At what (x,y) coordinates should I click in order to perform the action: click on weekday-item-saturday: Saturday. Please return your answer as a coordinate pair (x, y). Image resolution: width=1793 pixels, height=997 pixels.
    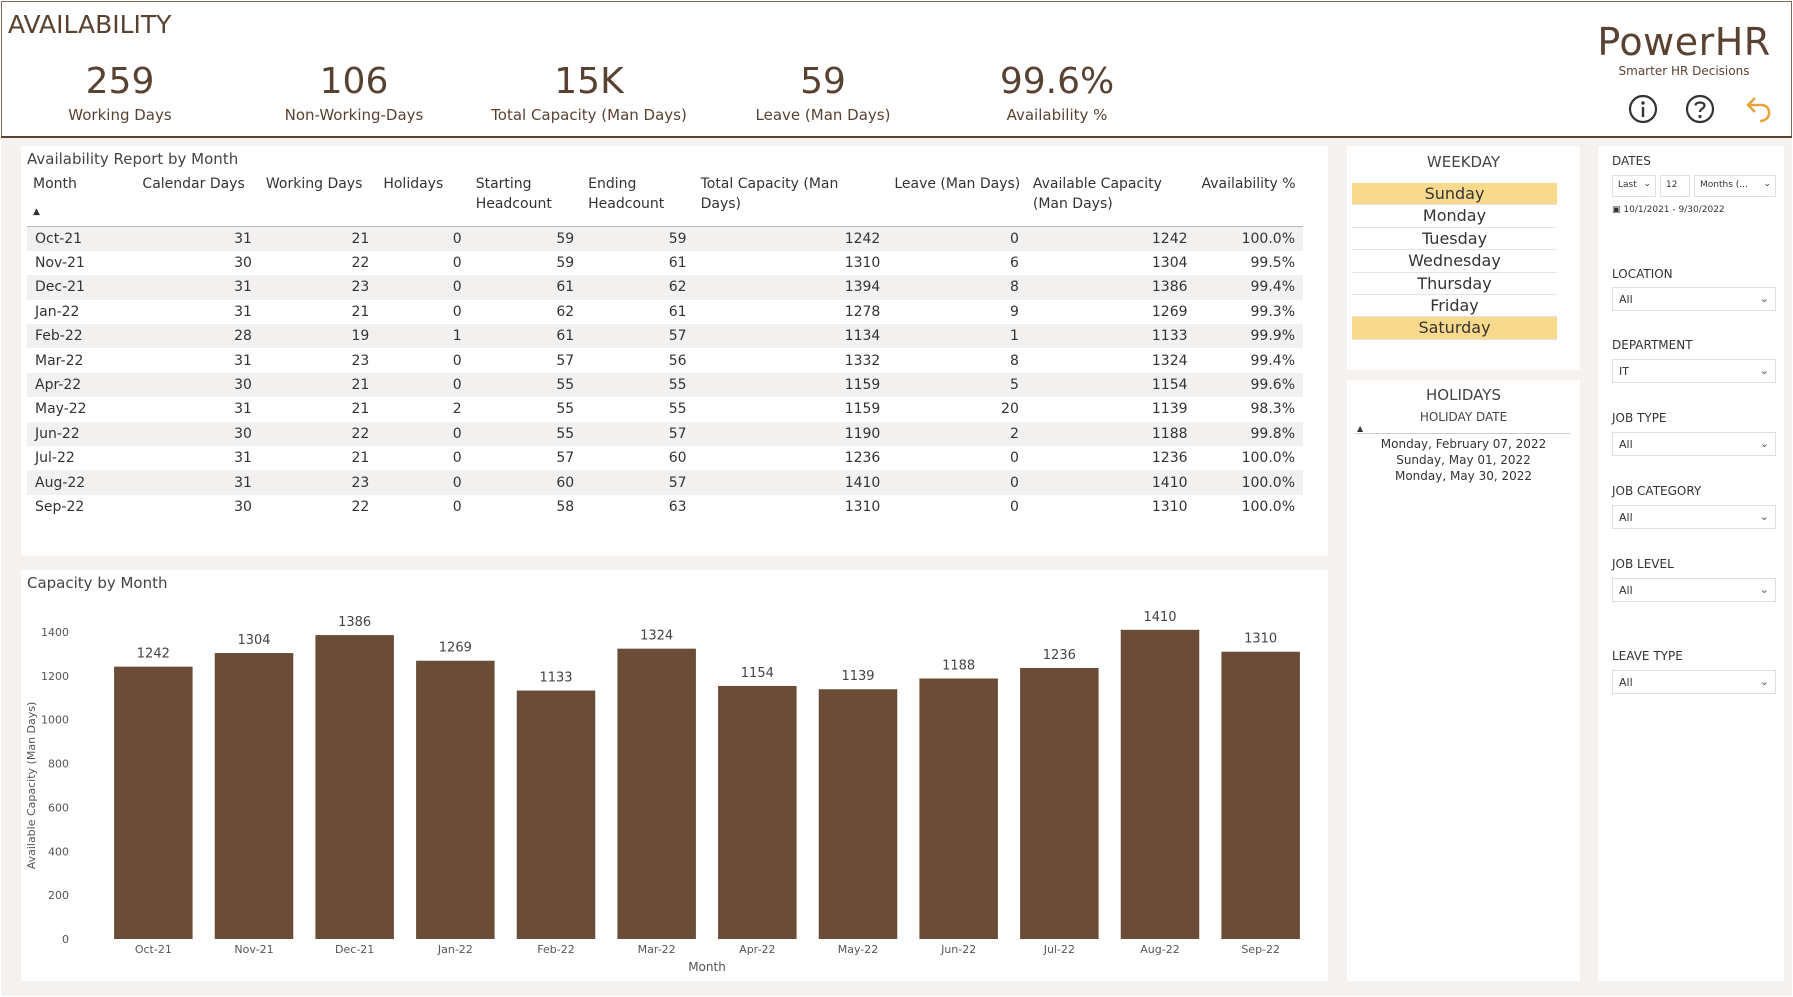
    Looking at the image, I should click on (1454, 328).